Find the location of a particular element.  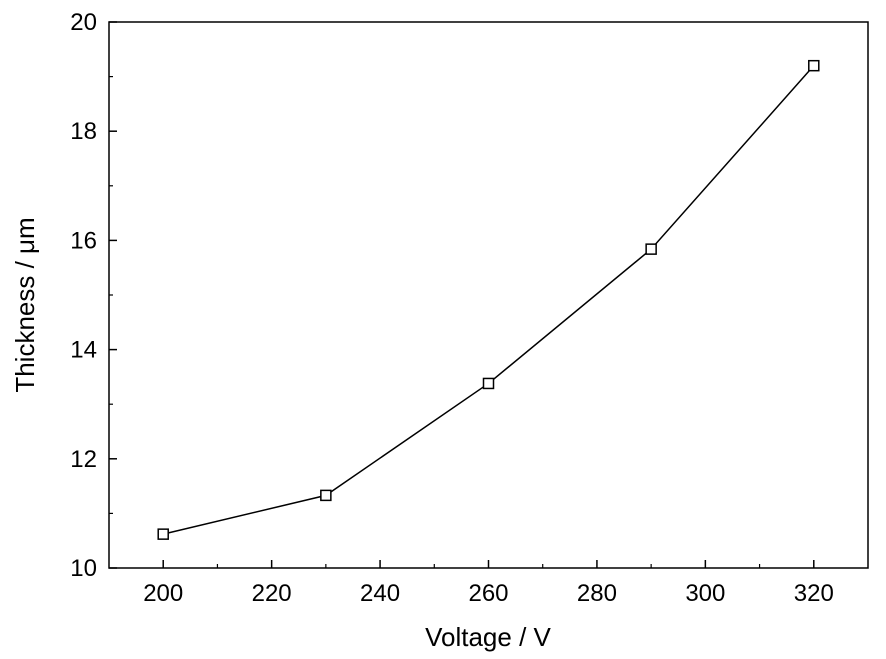

y-tick-label: 18 is located at coordinates (83, 131).